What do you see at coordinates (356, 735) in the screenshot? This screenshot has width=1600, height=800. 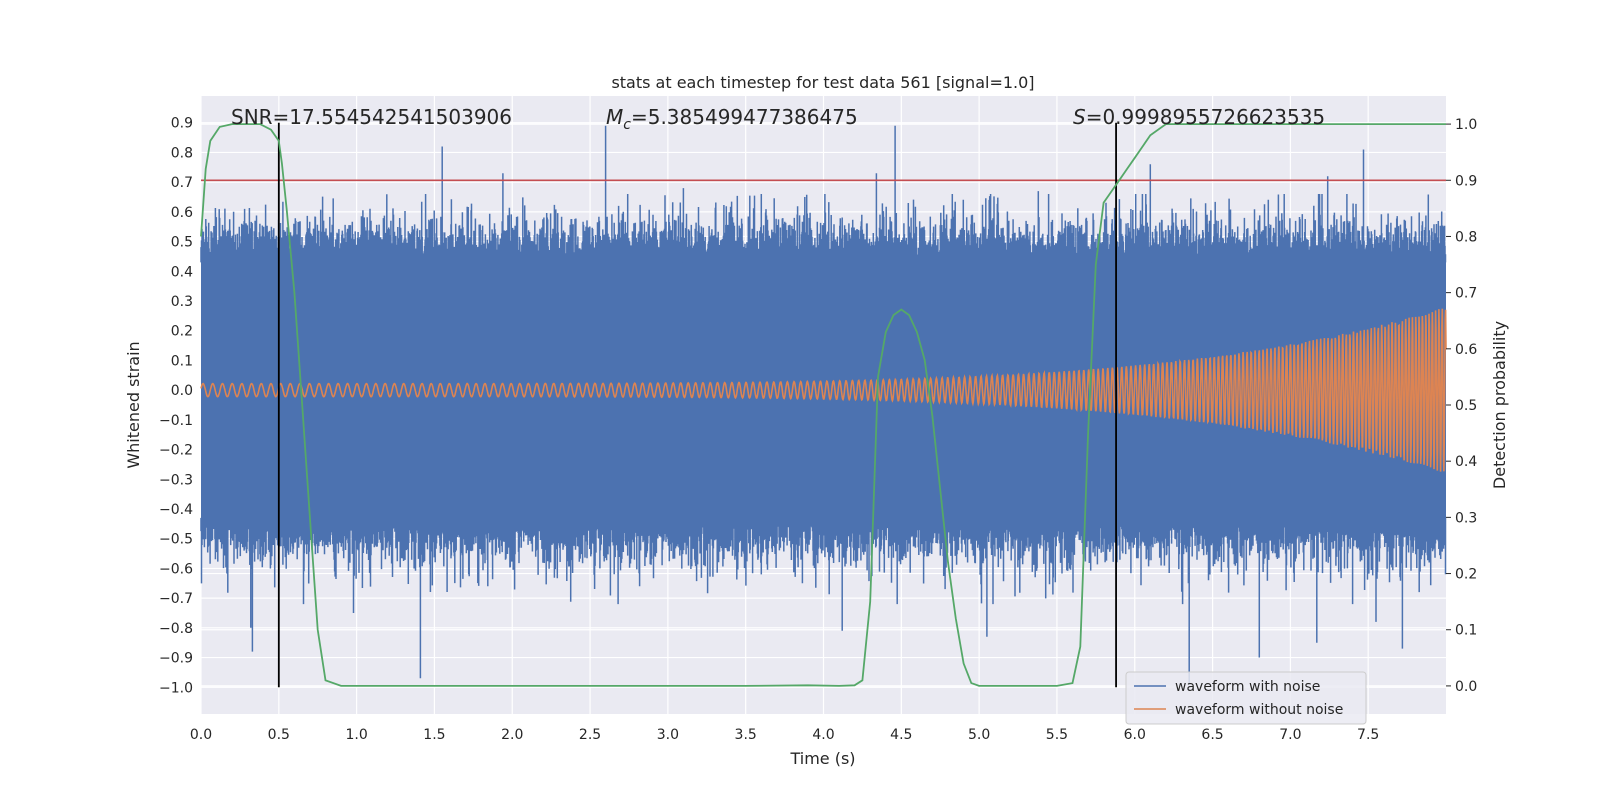 I see `x-tick-label: 1.0` at bounding box center [356, 735].